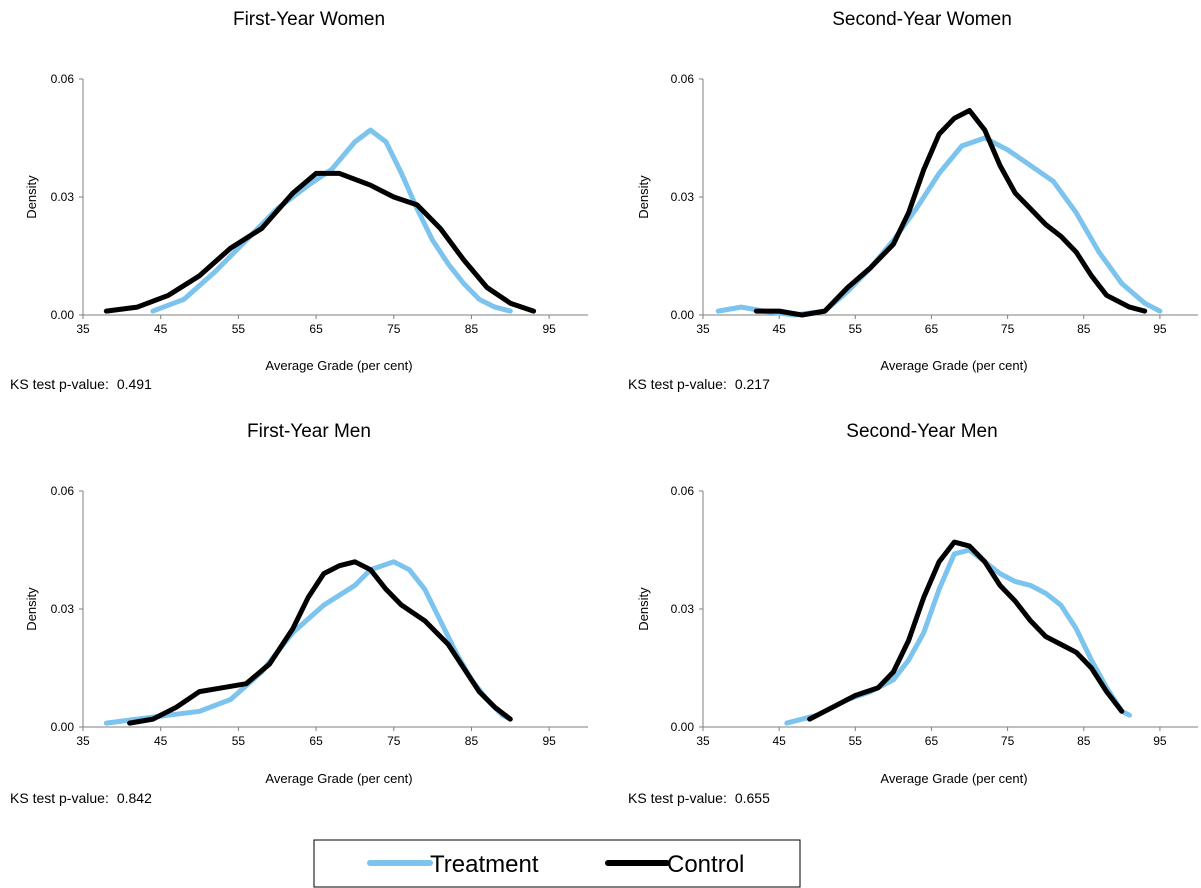 Image resolution: width=1201 pixels, height=888 pixels. What do you see at coordinates (134, 384) in the screenshot?
I see `ks-test-value: 0.491` at bounding box center [134, 384].